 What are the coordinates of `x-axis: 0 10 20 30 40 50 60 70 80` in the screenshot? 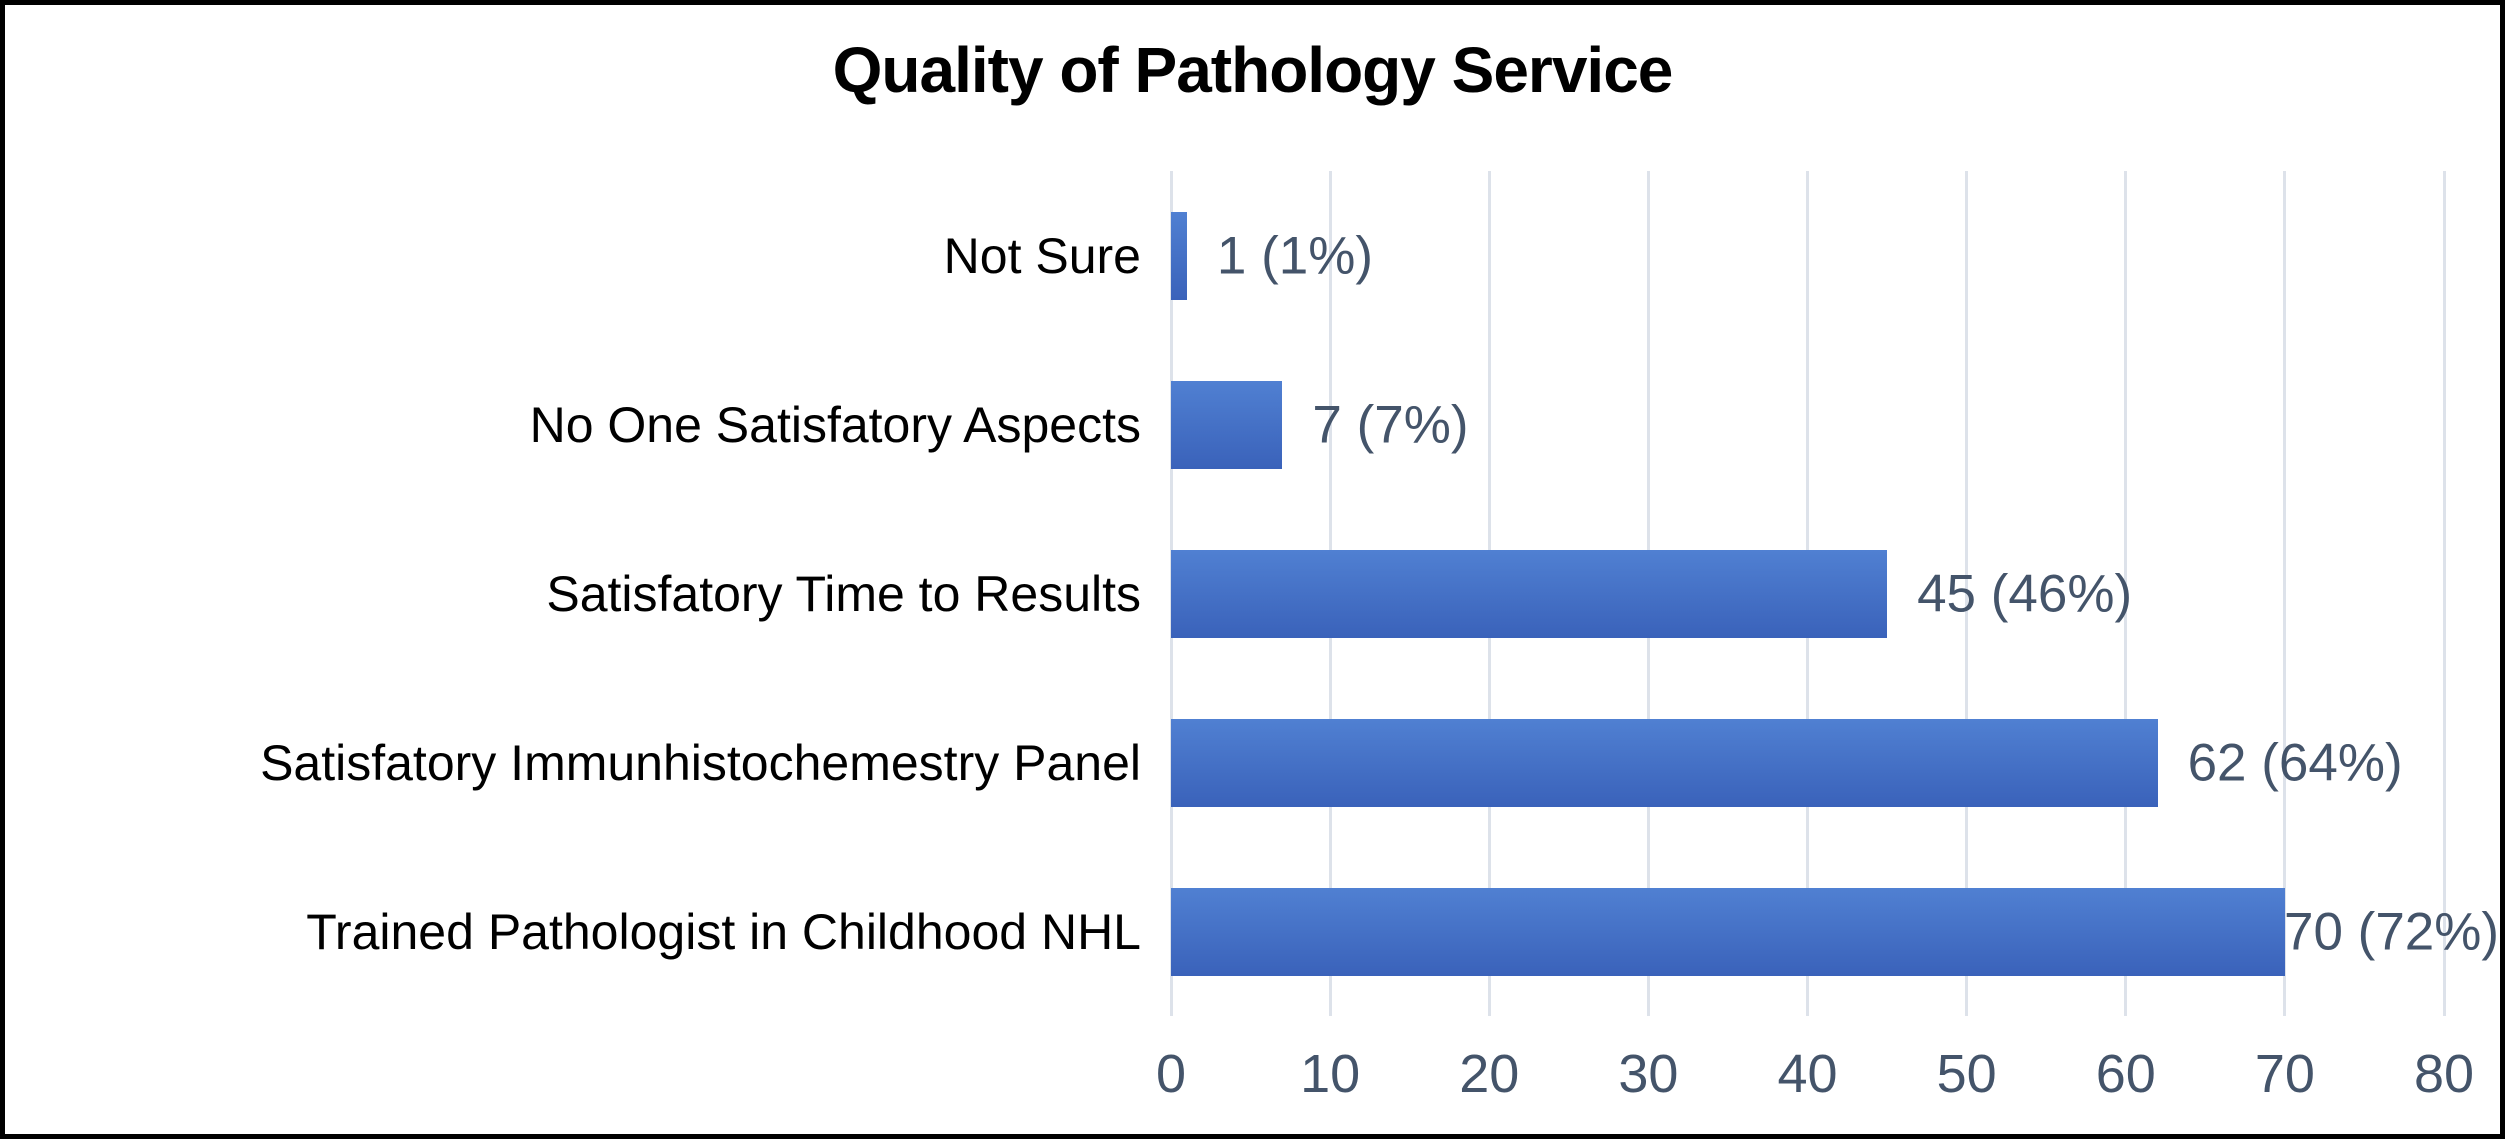 It's located at (1815, 1079).